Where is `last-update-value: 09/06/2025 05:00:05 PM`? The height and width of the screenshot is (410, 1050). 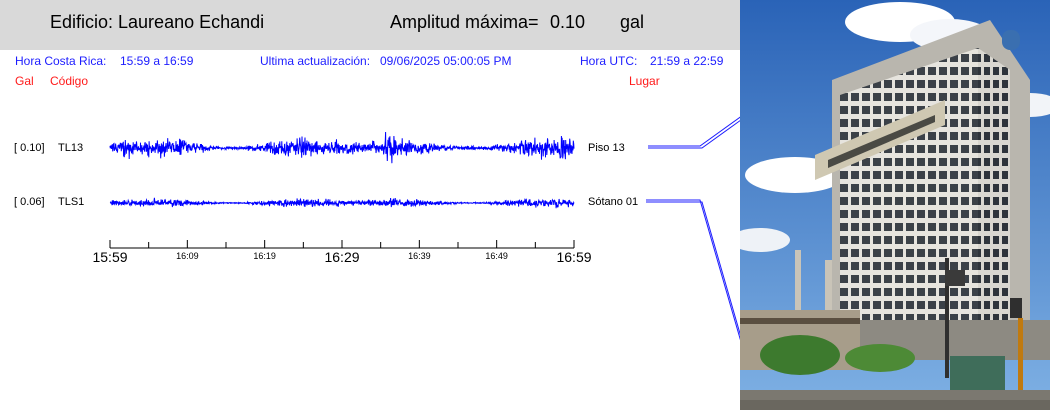 last-update-value: 09/06/2025 05:00:05 PM is located at coordinates (446, 61).